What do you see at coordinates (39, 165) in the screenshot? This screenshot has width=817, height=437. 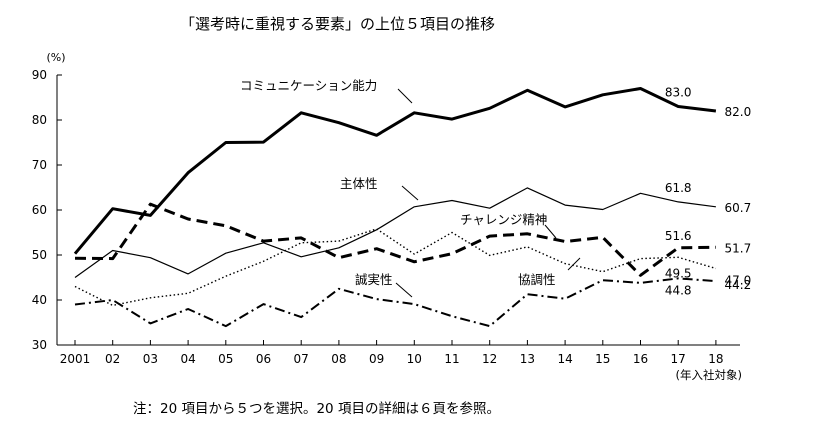 I see `y-tick-label: 70` at bounding box center [39, 165].